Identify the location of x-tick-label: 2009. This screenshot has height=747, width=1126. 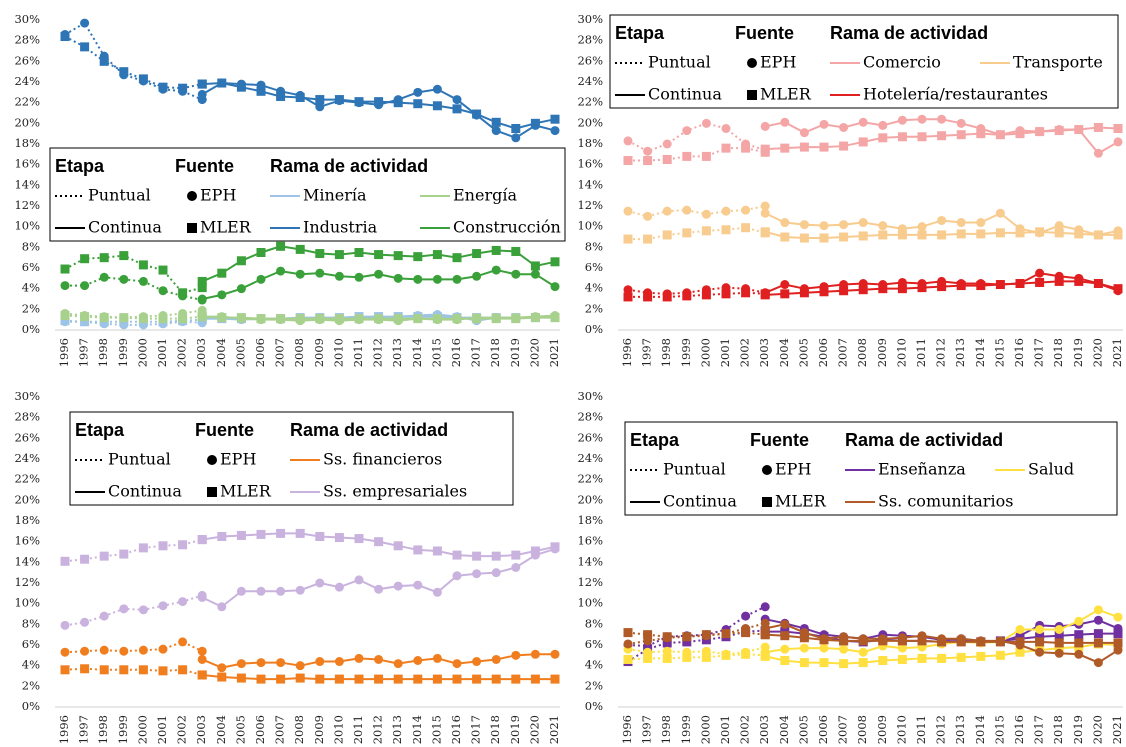
(319, 729).